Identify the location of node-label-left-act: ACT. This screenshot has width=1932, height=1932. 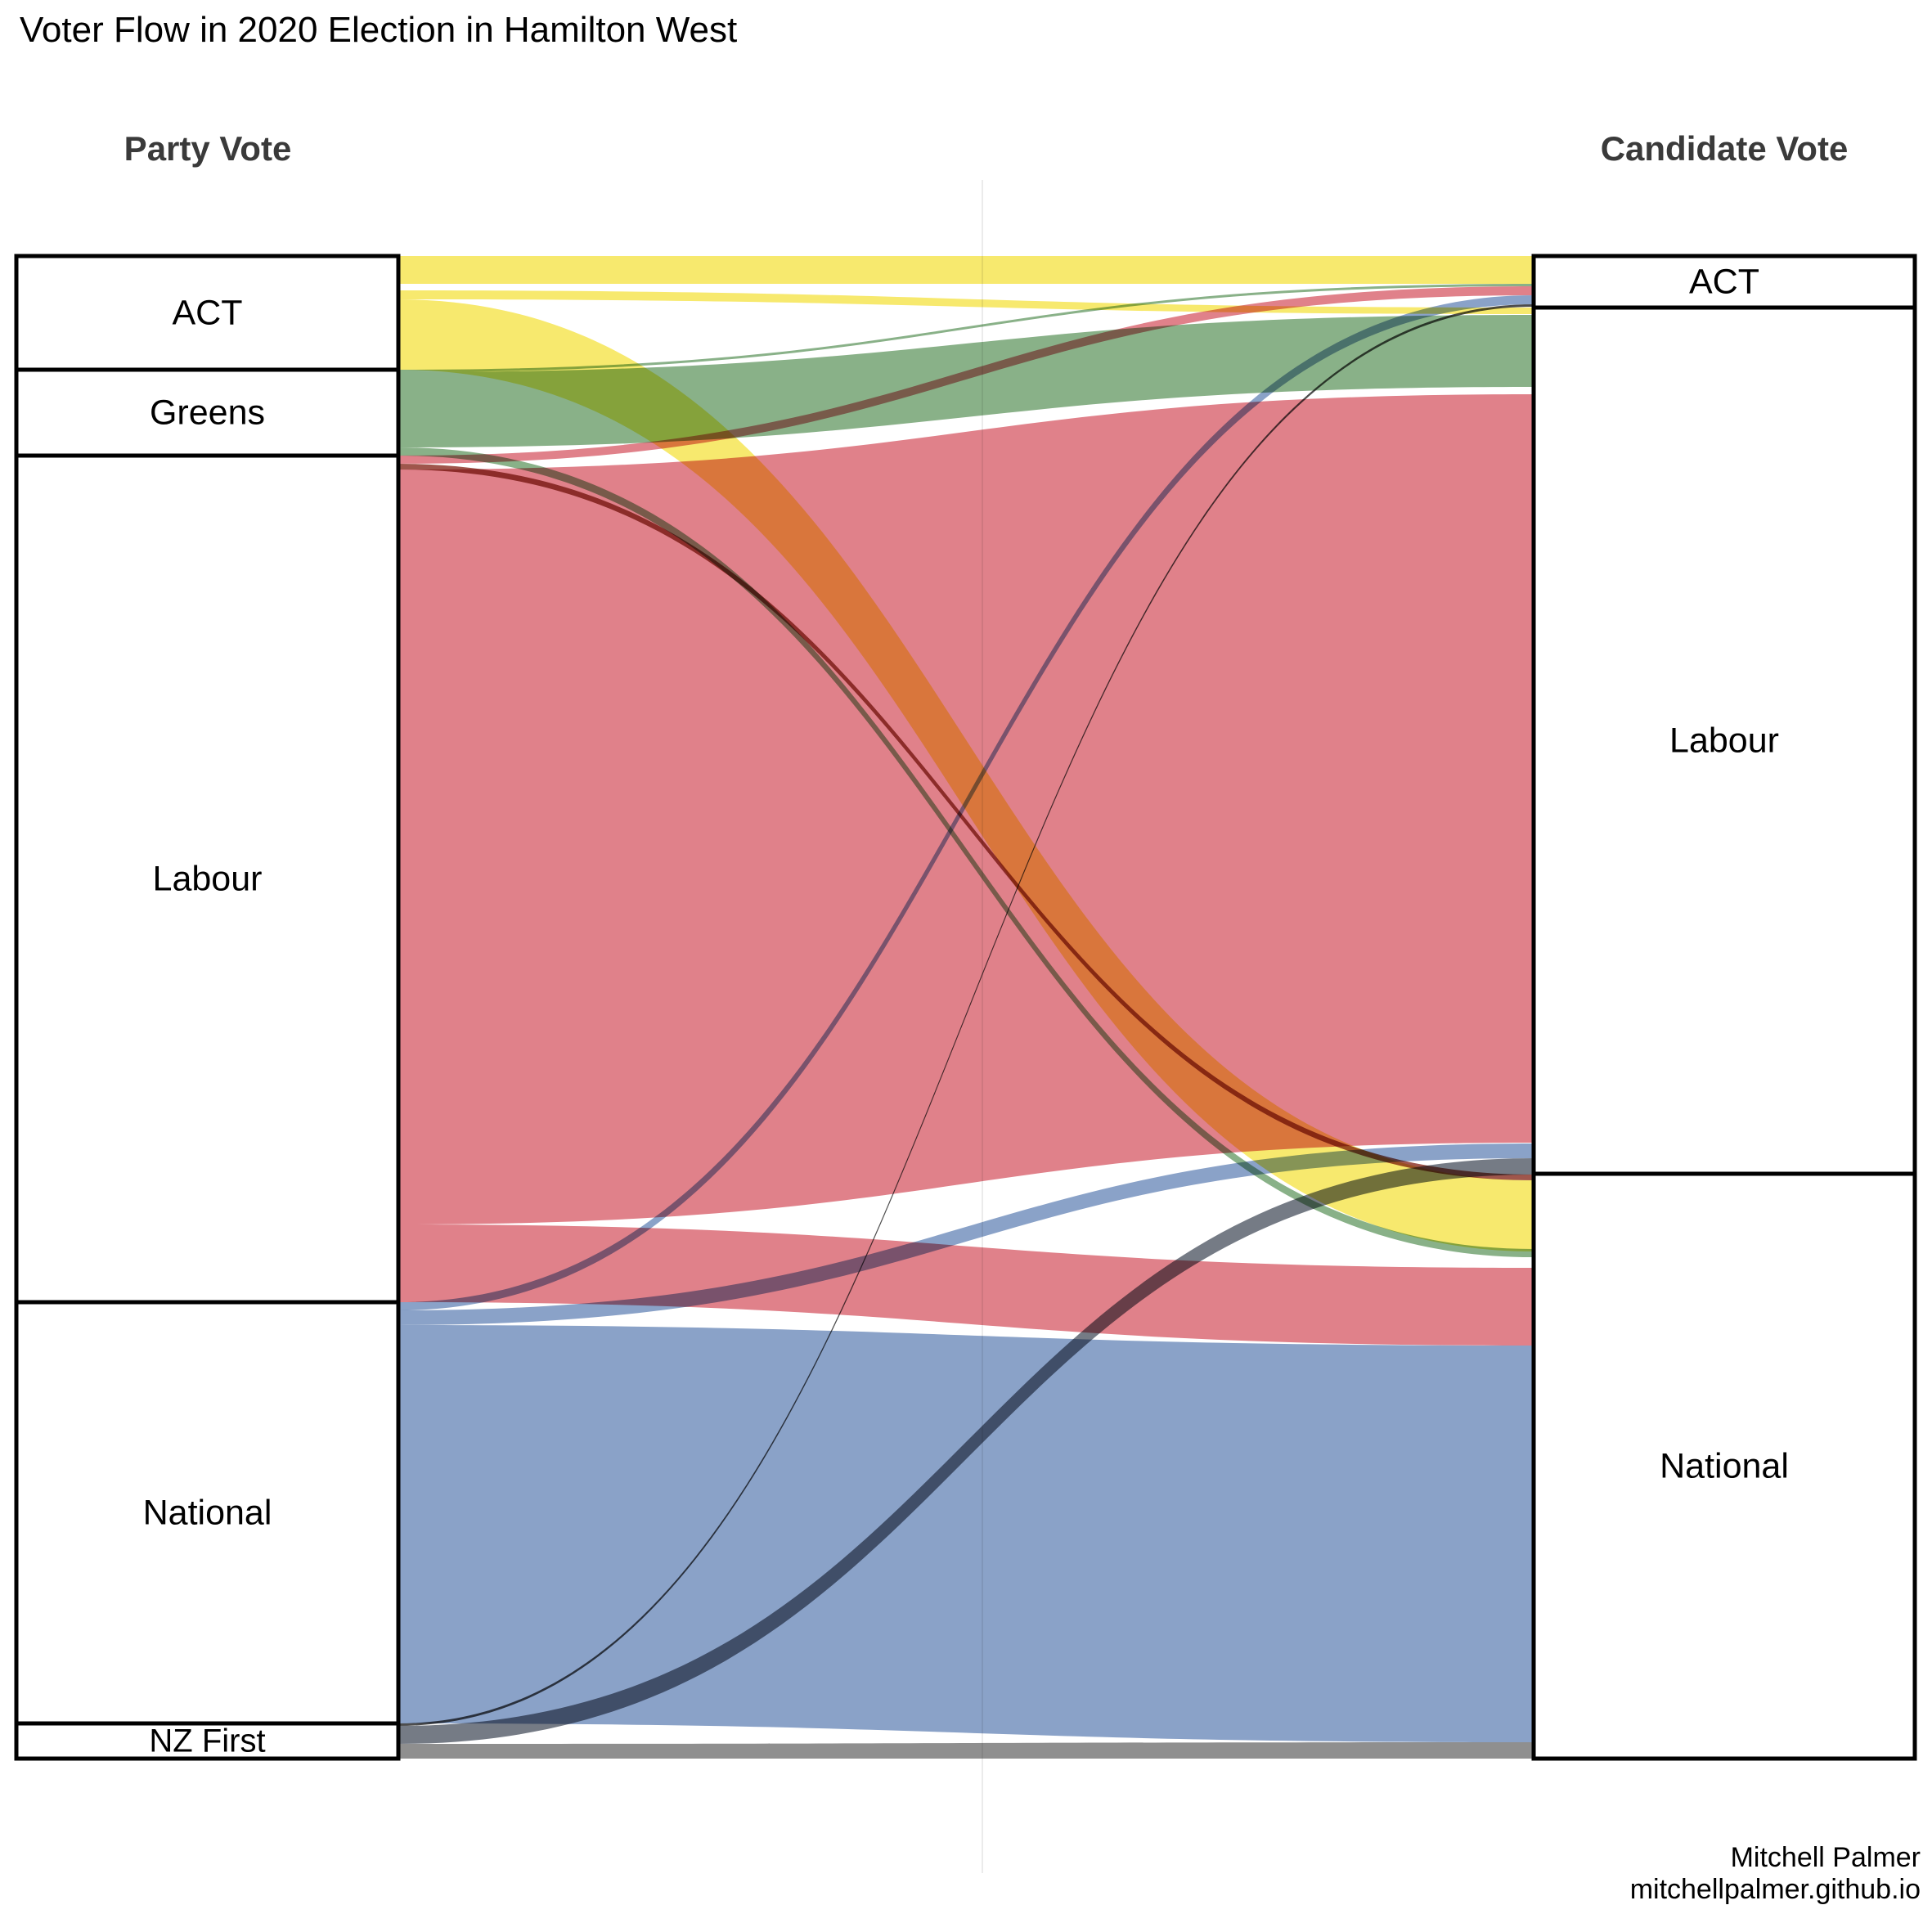
(208, 313).